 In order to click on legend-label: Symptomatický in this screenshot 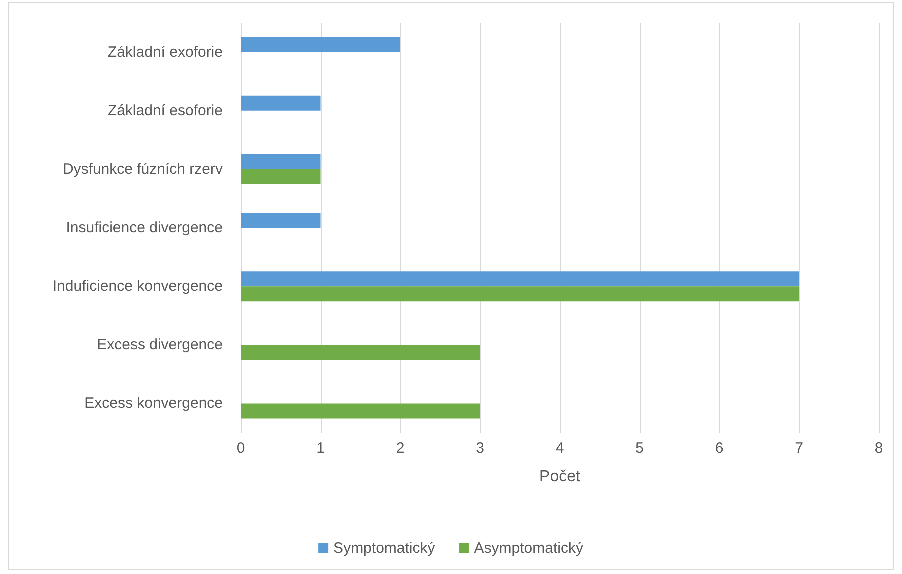, I will do `click(385, 548)`.